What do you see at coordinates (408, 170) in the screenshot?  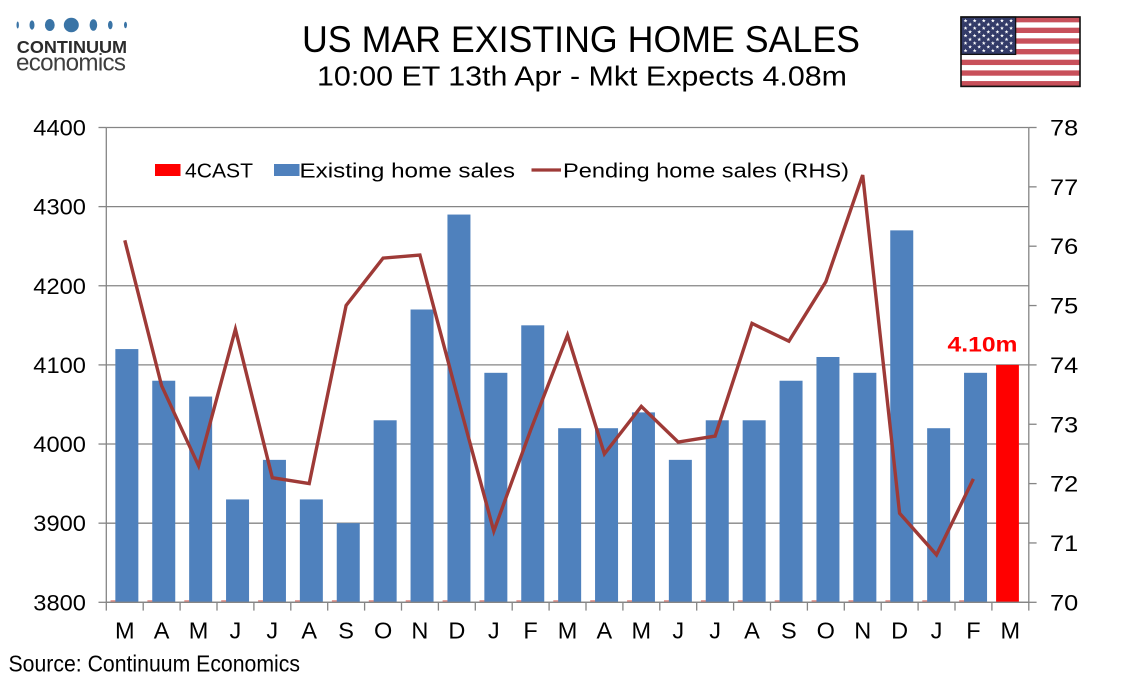 I see `svg-text: Existing home sales` at bounding box center [408, 170].